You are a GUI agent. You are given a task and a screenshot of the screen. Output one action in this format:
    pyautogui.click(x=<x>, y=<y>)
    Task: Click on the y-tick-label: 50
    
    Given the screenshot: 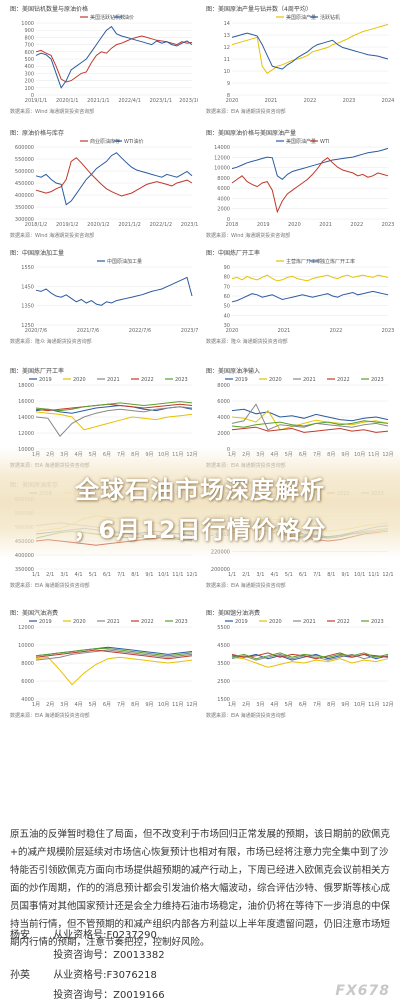 What is the action you would take?
    pyautogui.click(x=227, y=307)
    